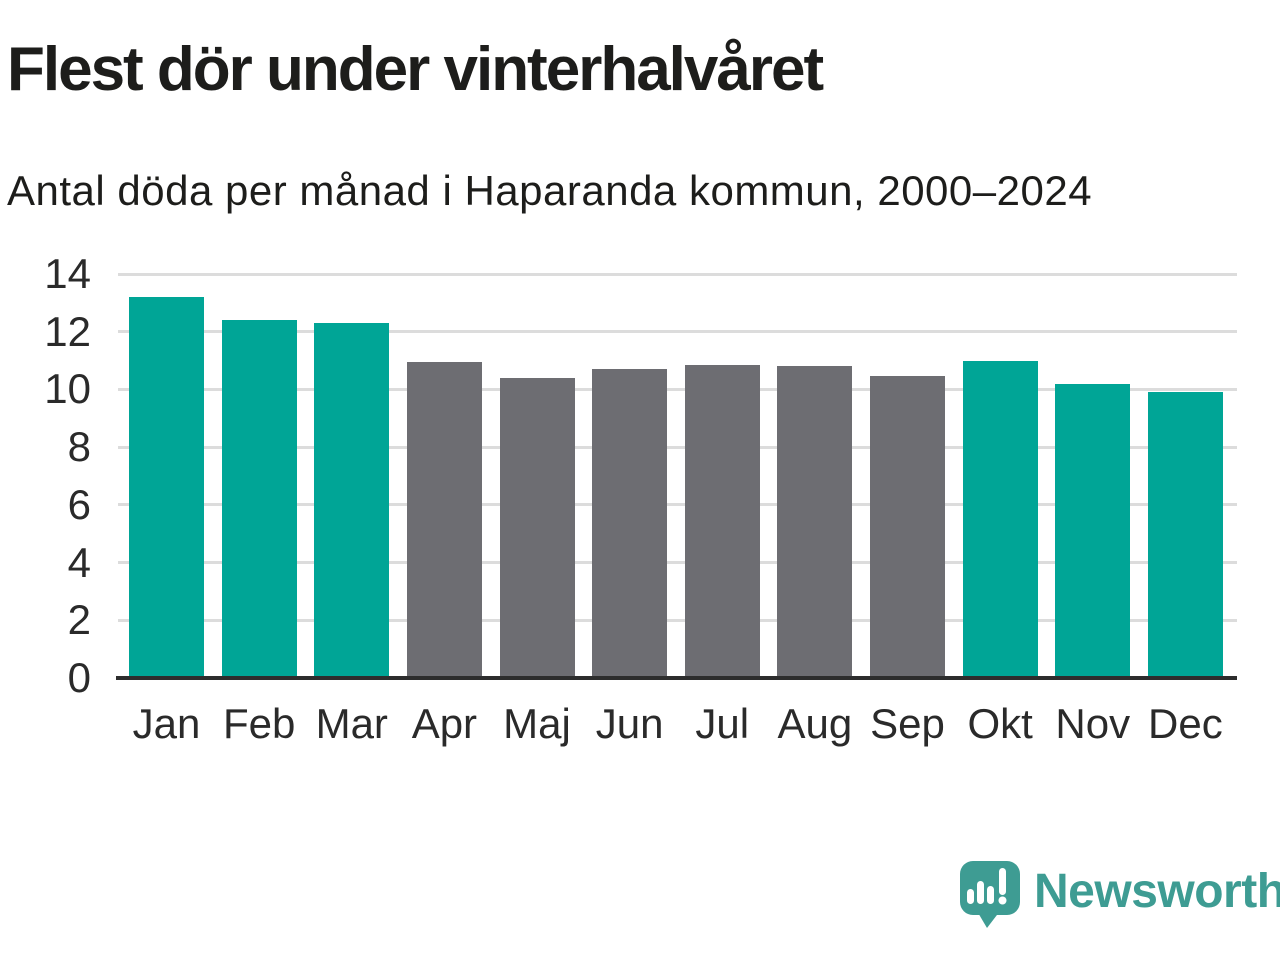 Image resolution: width=1280 pixels, height=960 pixels. I want to click on x-axis-line, so click(676, 678).